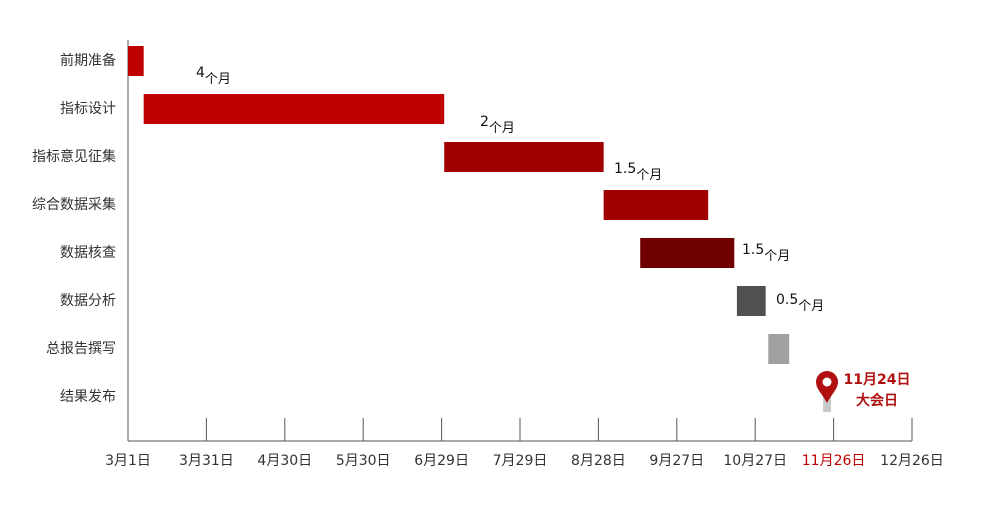 This screenshot has width=981, height=514. I want to click on duration-label: 4个月, so click(213, 76).